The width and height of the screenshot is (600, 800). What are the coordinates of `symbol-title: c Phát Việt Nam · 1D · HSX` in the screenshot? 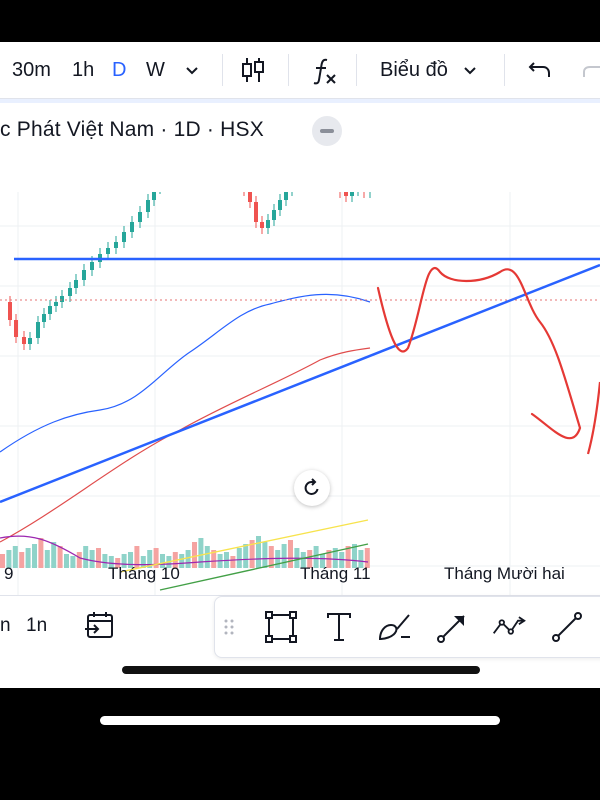 It's located at (132, 129).